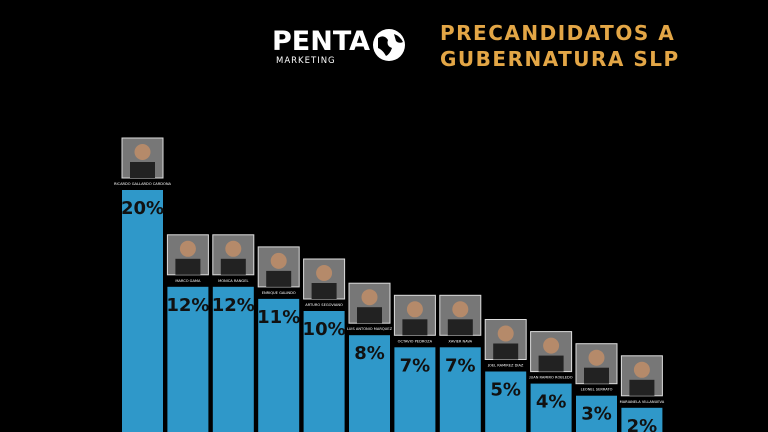 This screenshot has width=768, height=432. Describe the element at coordinates (188, 281) in the screenshot. I see `candidate-name: MARCO GAMA` at that location.